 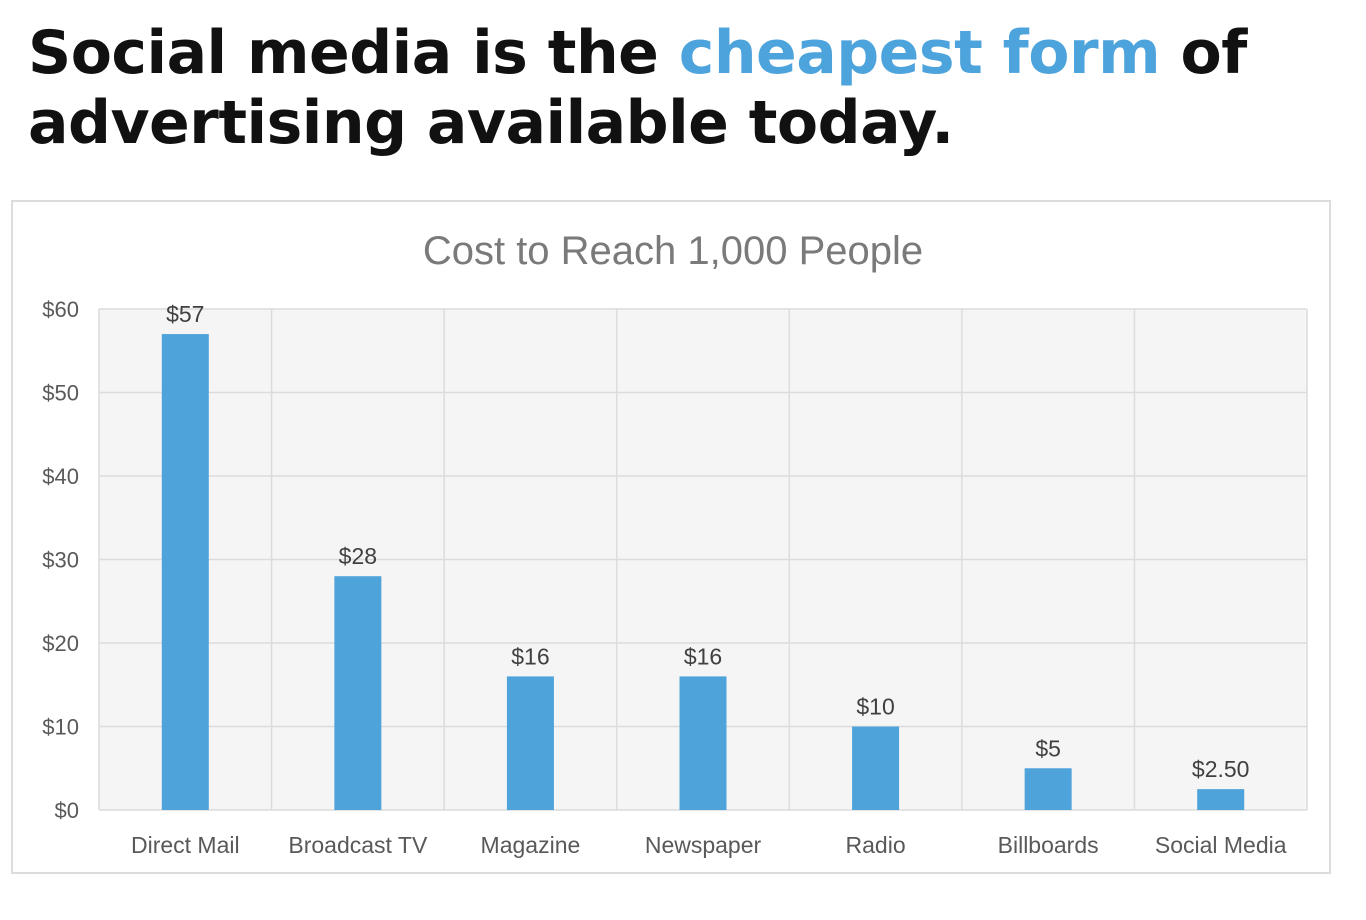 What do you see at coordinates (876, 845) in the screenshot?
I see `x-tick-label: Radio` at bounding box center [876, 845].